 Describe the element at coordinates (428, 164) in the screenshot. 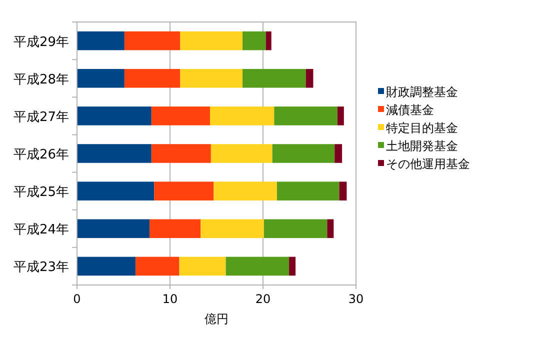

I see `legend-label: その他運用基金` at that location.